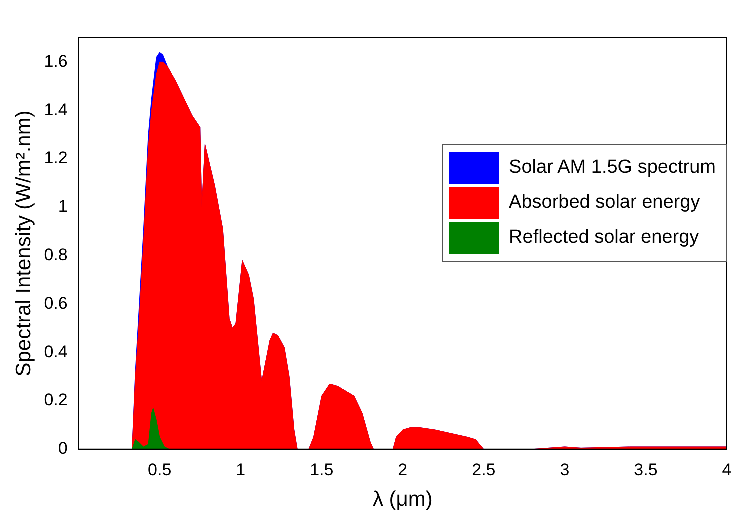 The height and width of the screenshot is (525, 749). Describe the element at coordinates (565, 470) in the screenshot. I see `x-tick-label: 3` at that location.